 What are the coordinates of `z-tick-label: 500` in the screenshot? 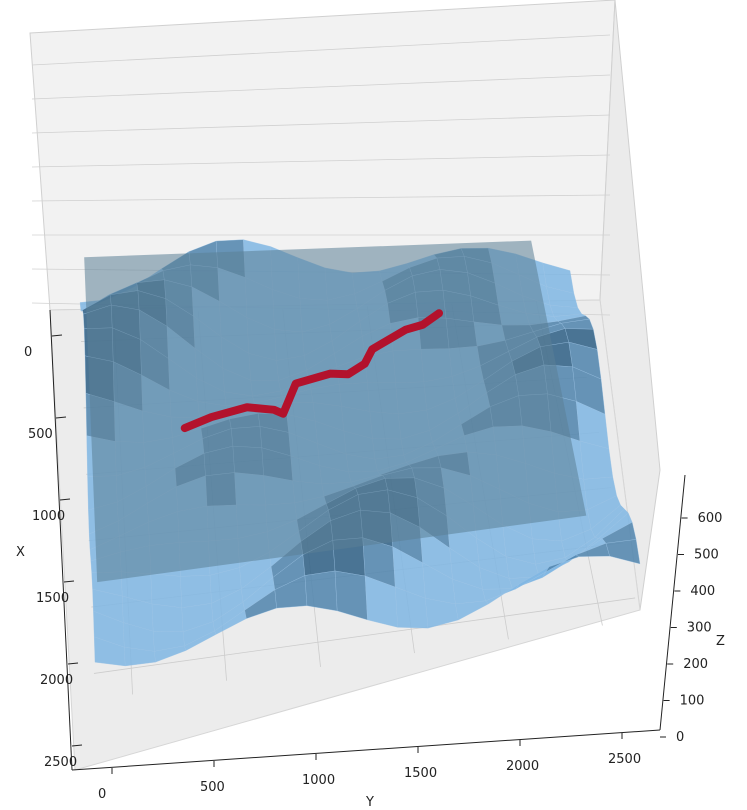 It's located at (706, 555).